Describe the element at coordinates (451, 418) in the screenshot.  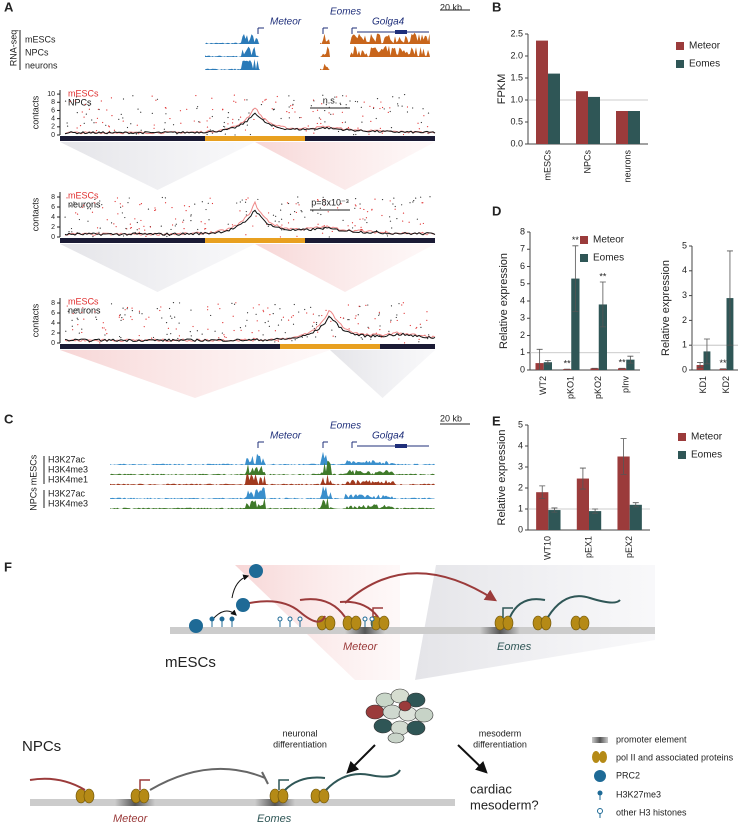
I see `scale-label: 20 kb` at that location.